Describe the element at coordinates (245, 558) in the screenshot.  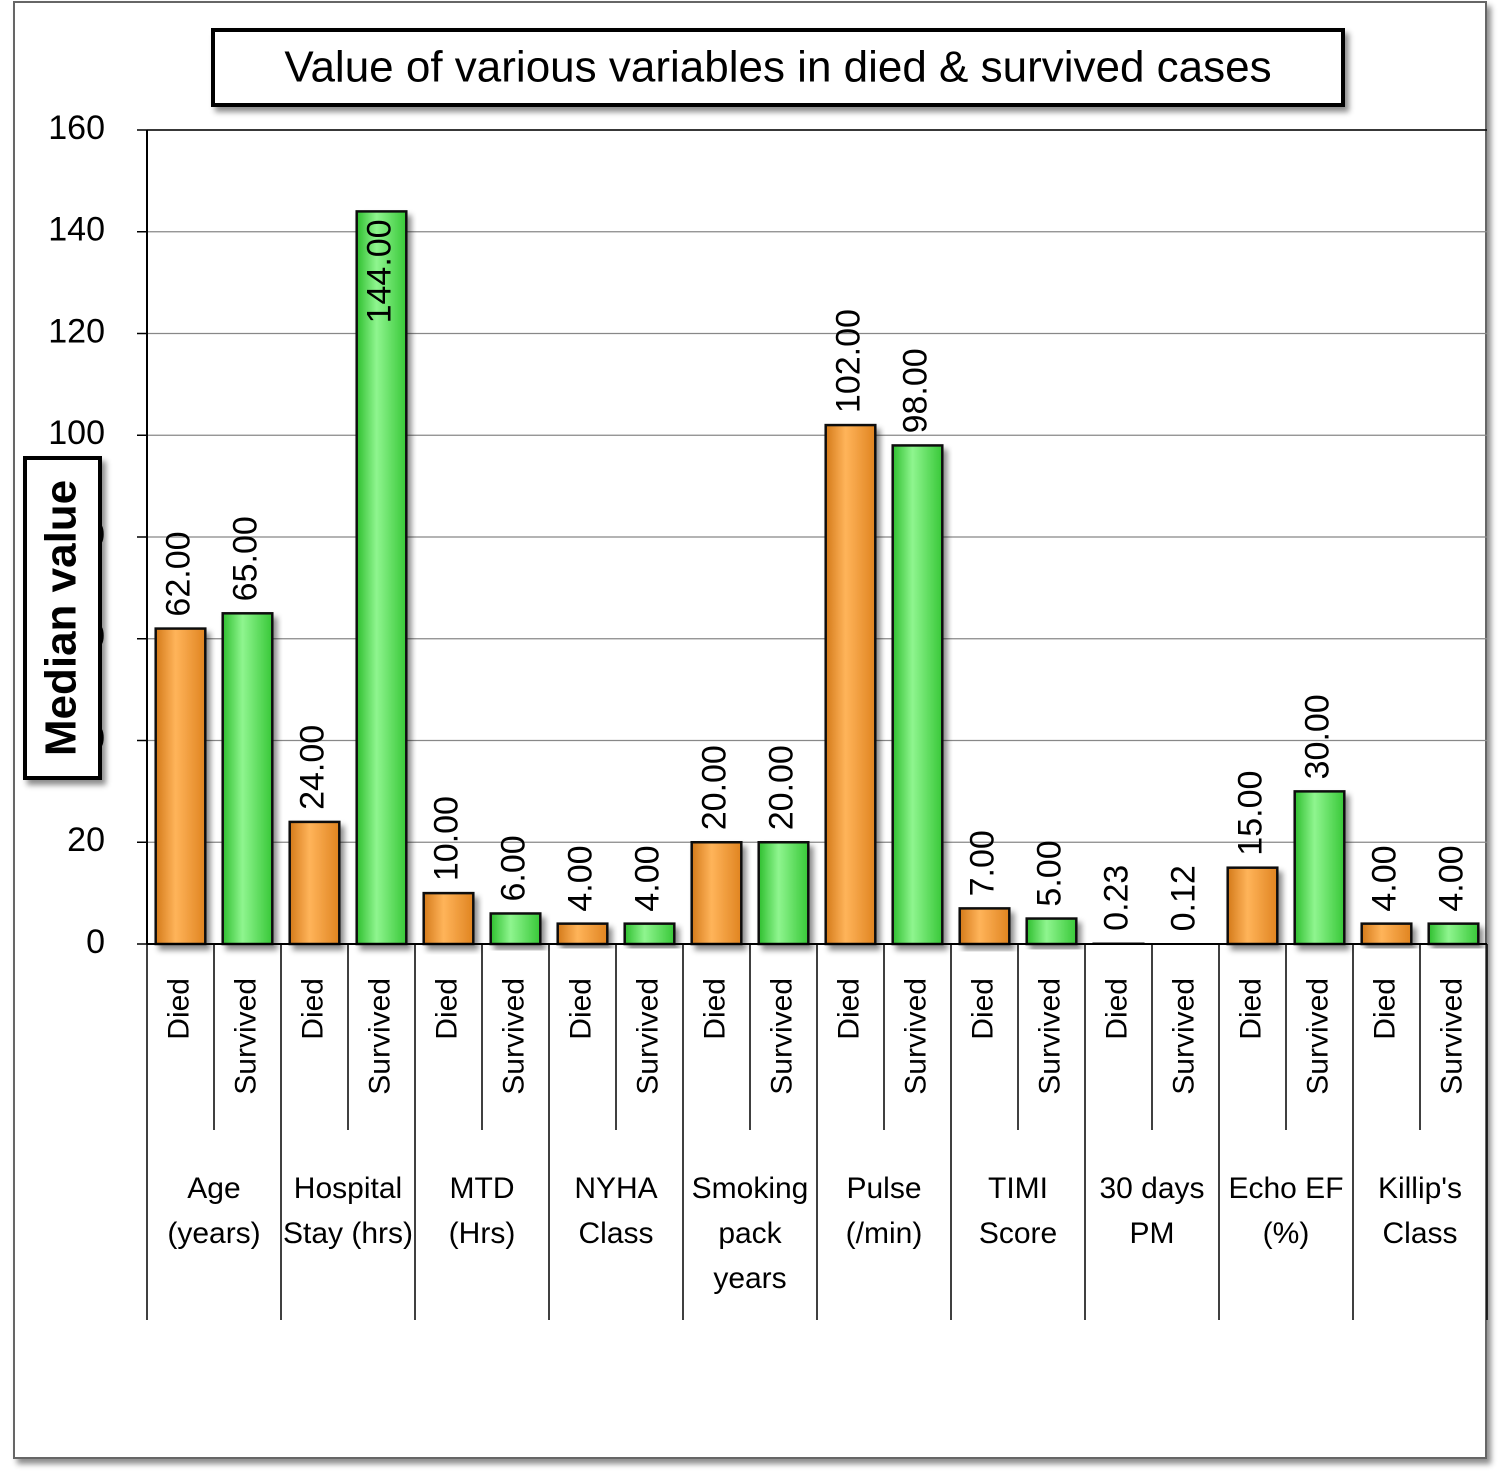
I see `value-label: 65.00` at that location.